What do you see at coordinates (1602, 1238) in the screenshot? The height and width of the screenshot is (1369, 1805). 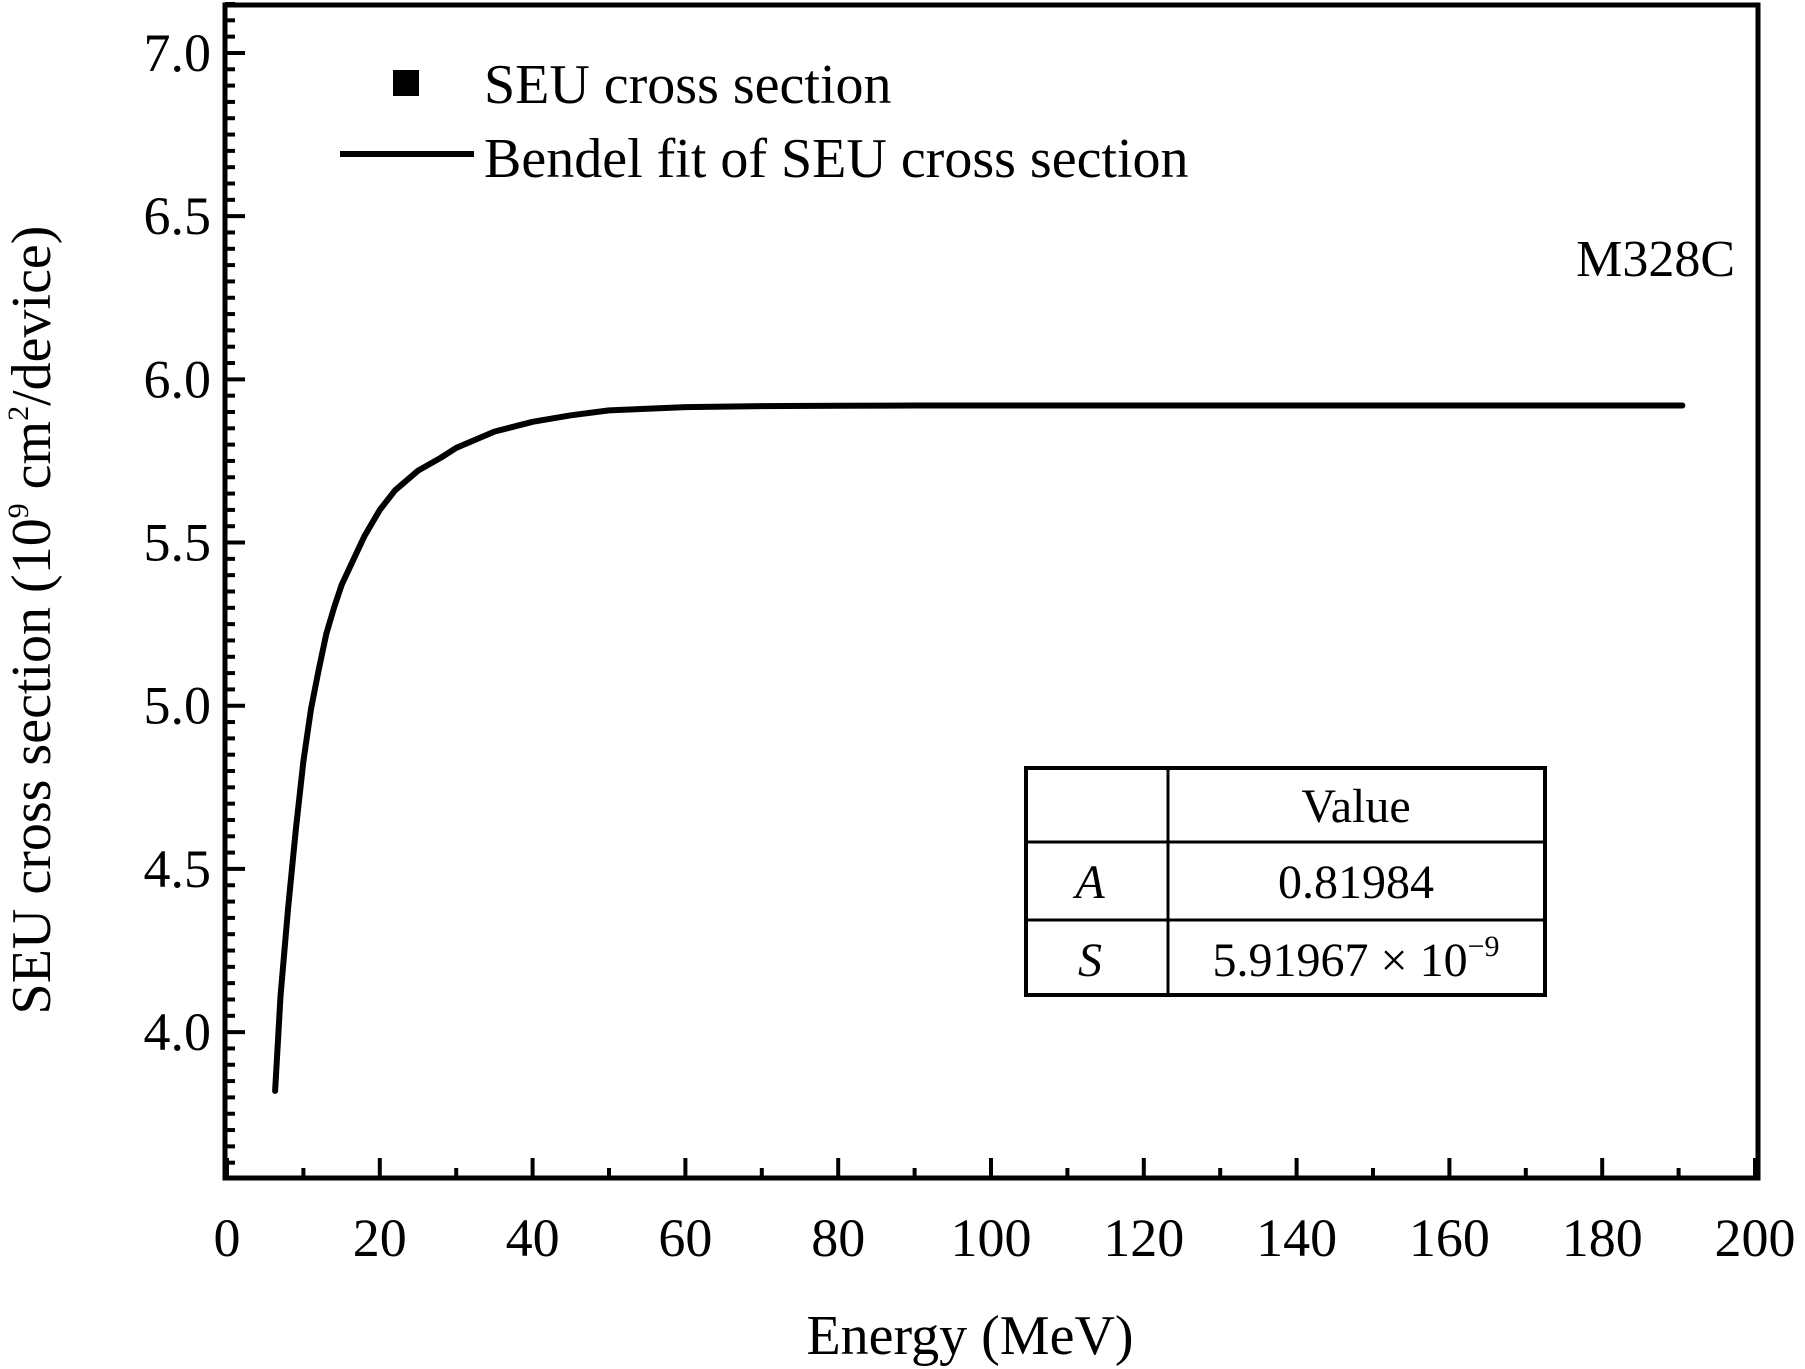 I see `x-tick-label: 180` at bounding box center [1602, 1238].